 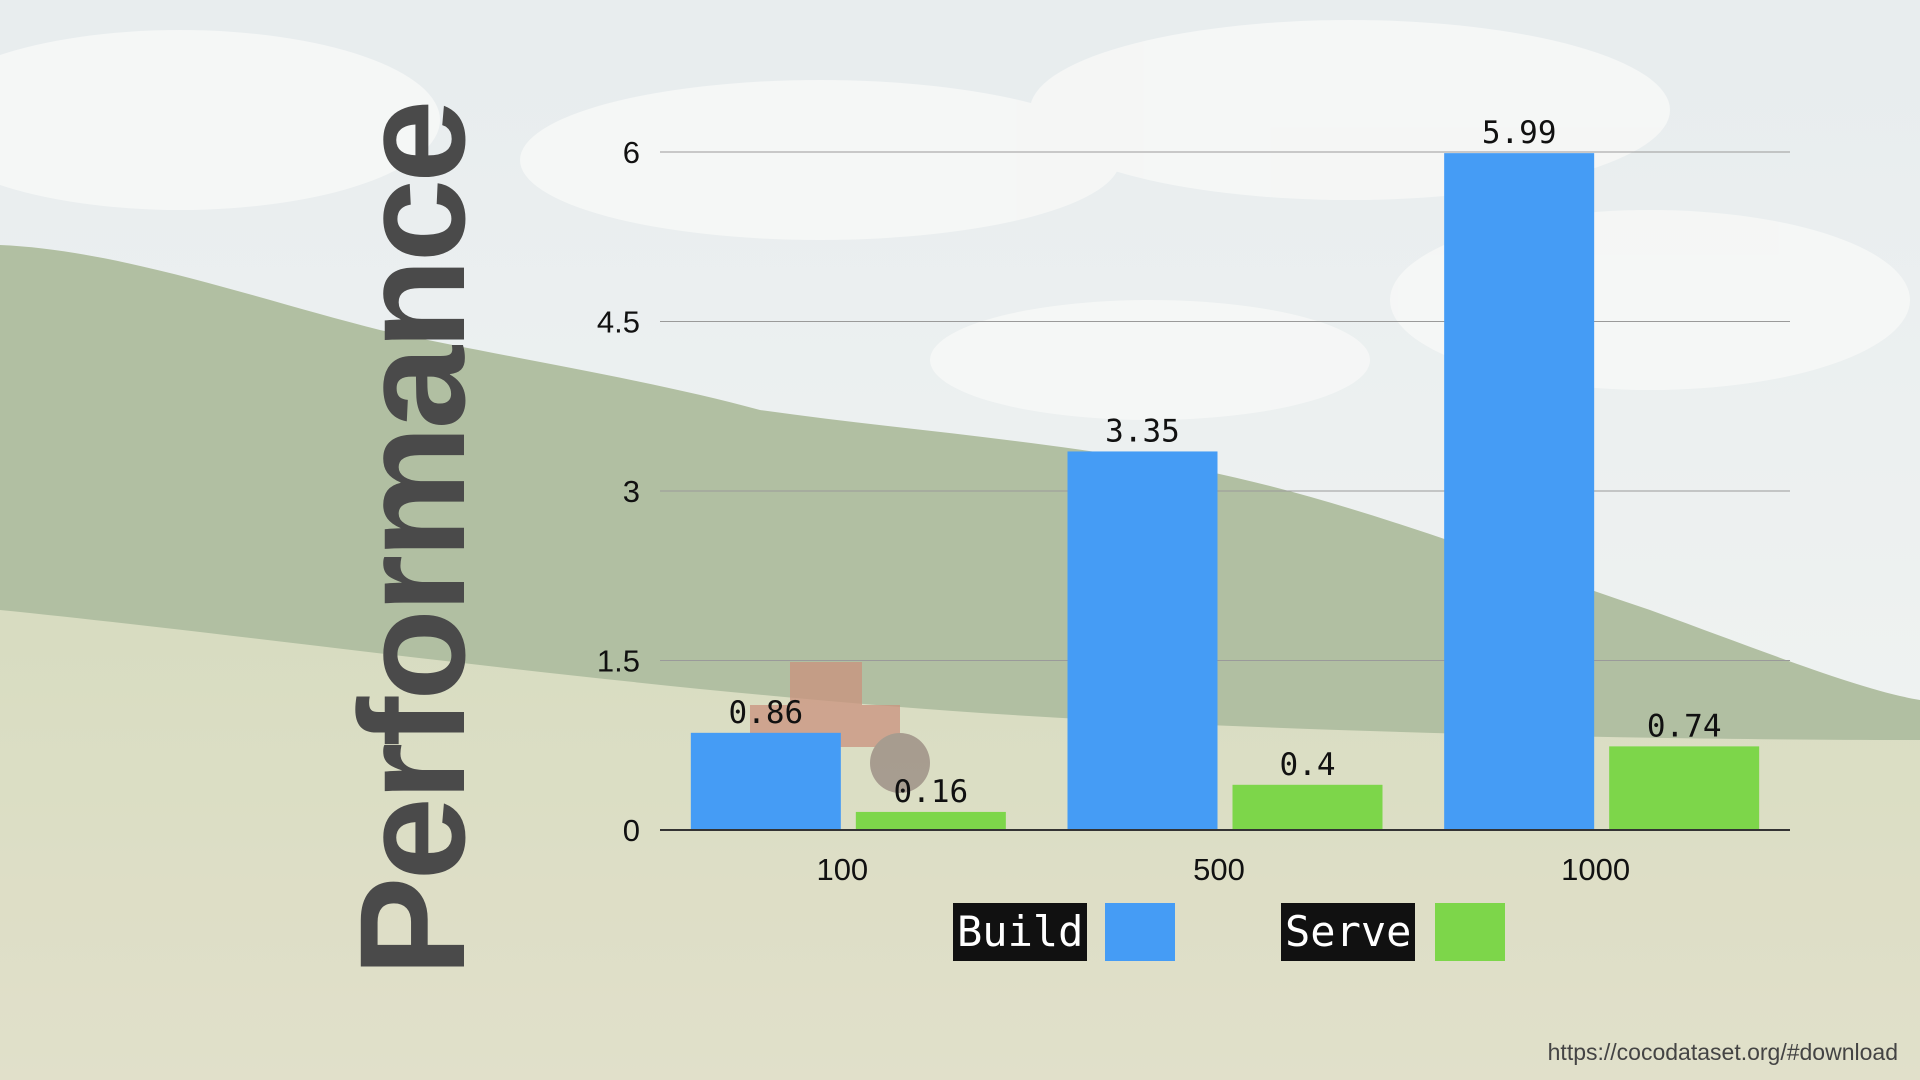 I want to click on source-link: https://cocodataset.org/#download, so click(x=1722, y=1052).